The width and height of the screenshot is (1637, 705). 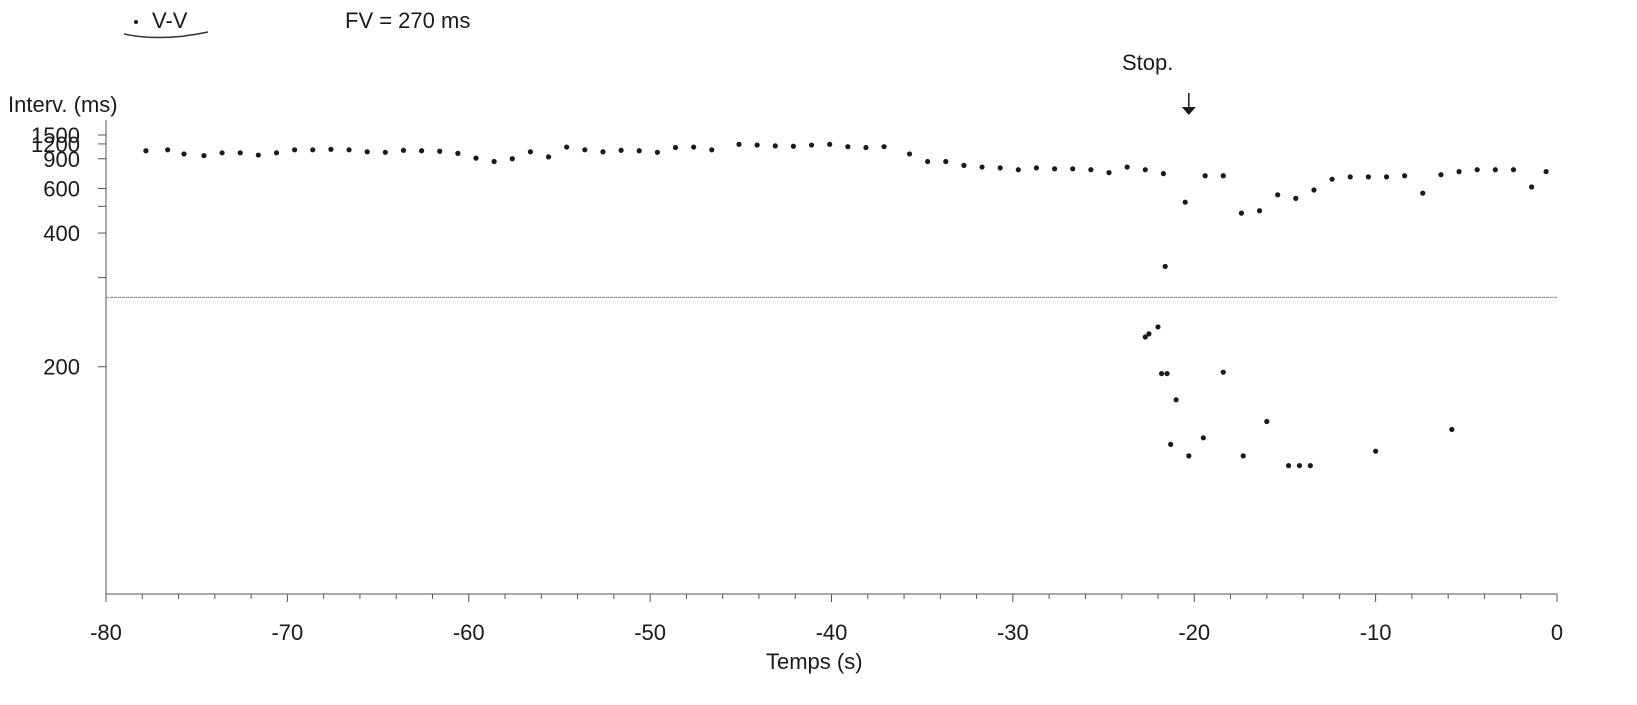 I want to click on x-tick-label: -30, so click(x=1013, y=632).